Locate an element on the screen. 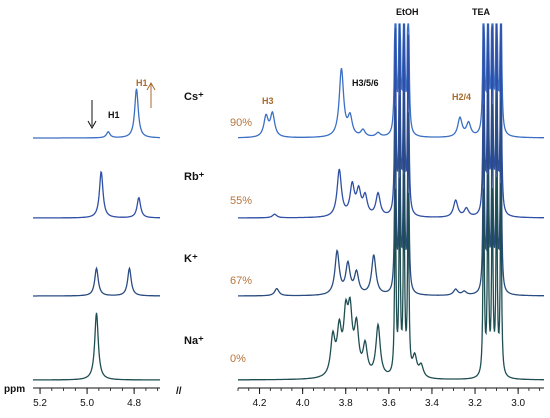  series-percent-2: 67% is located at coordinates (241, 281).